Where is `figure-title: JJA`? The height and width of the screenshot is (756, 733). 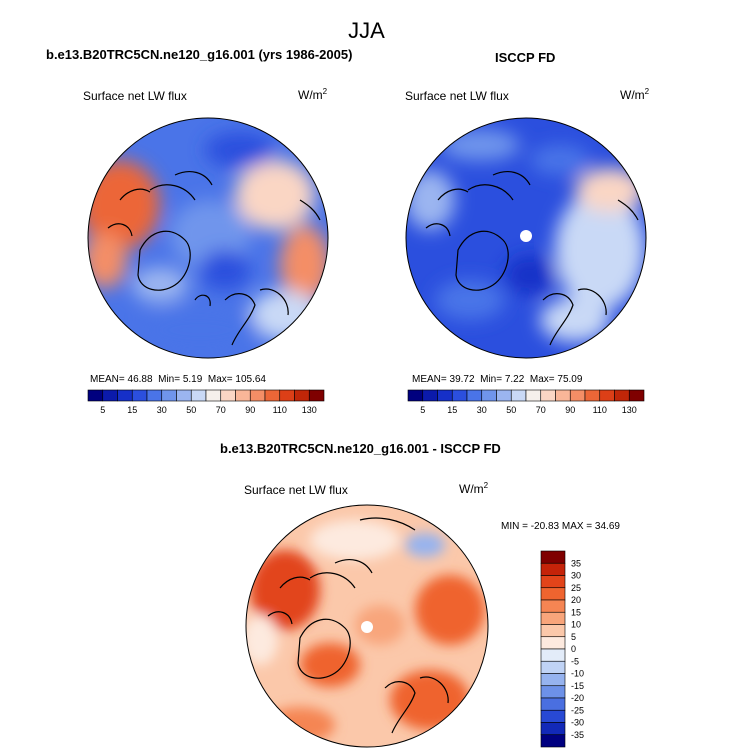 figure-title: JJA is located at coordinates (366, 30).